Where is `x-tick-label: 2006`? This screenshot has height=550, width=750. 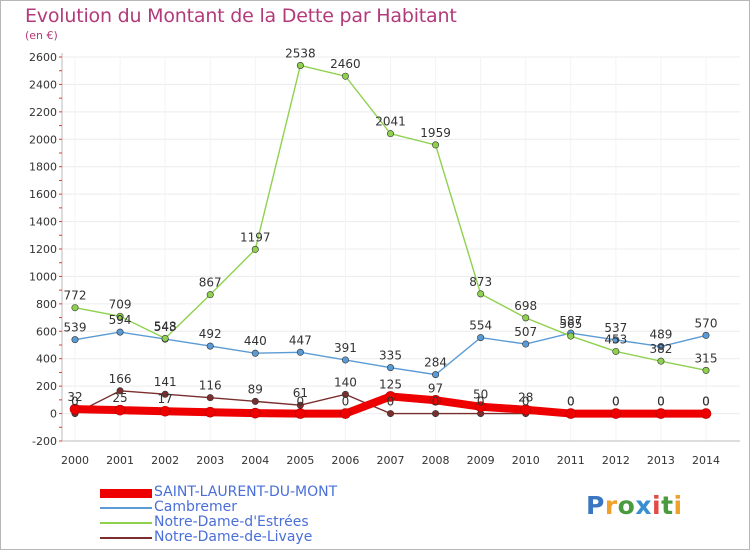 x-tick-label: 2006 is located at coordinates (345, 460).